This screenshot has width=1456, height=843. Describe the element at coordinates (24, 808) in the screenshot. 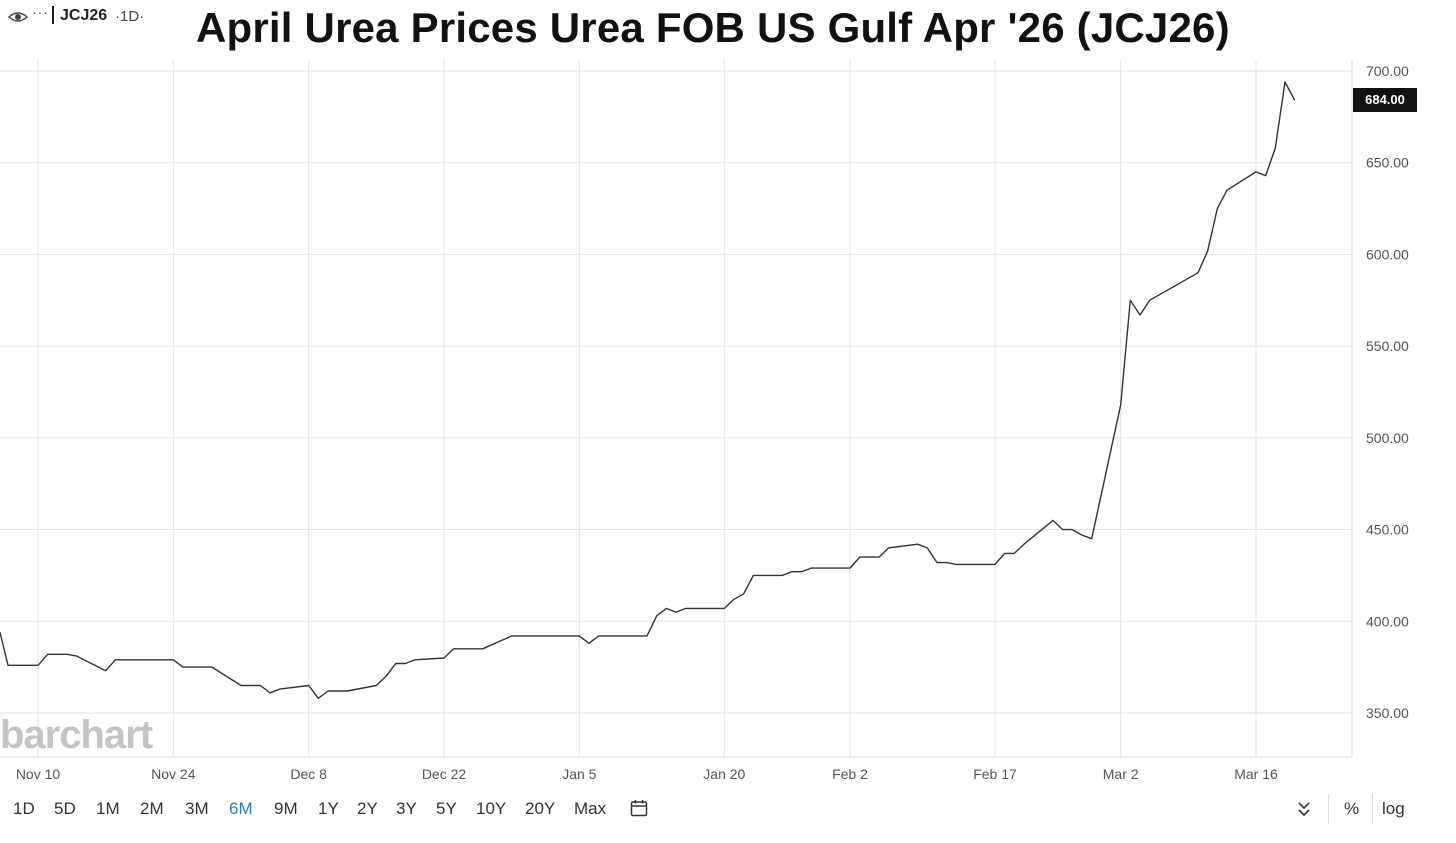

I see `range-option-1d: 1D` at that location.